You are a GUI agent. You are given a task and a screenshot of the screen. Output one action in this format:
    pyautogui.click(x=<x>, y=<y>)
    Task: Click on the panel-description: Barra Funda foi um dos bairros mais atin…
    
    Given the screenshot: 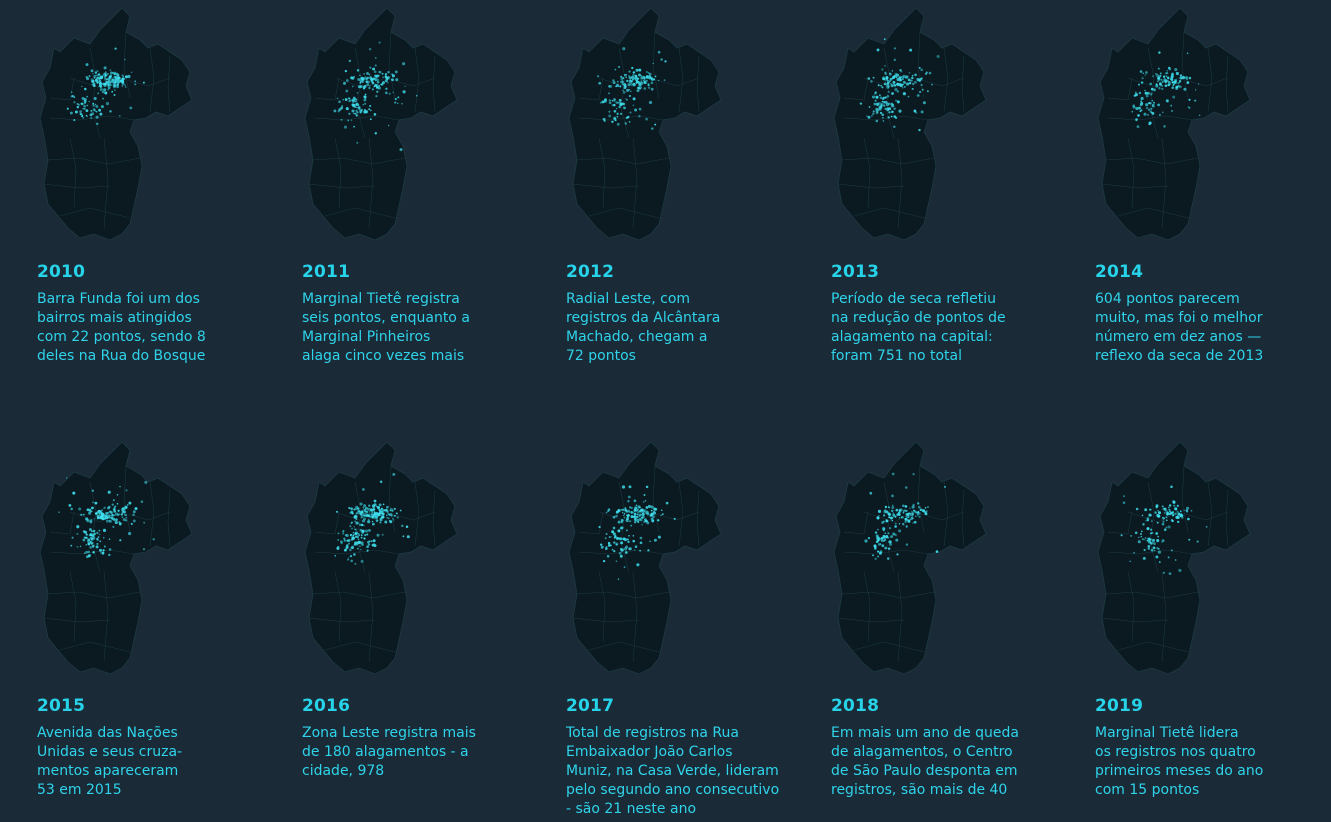 What is the action you would take?
    pyautogui.click(x=121, y=327)
    